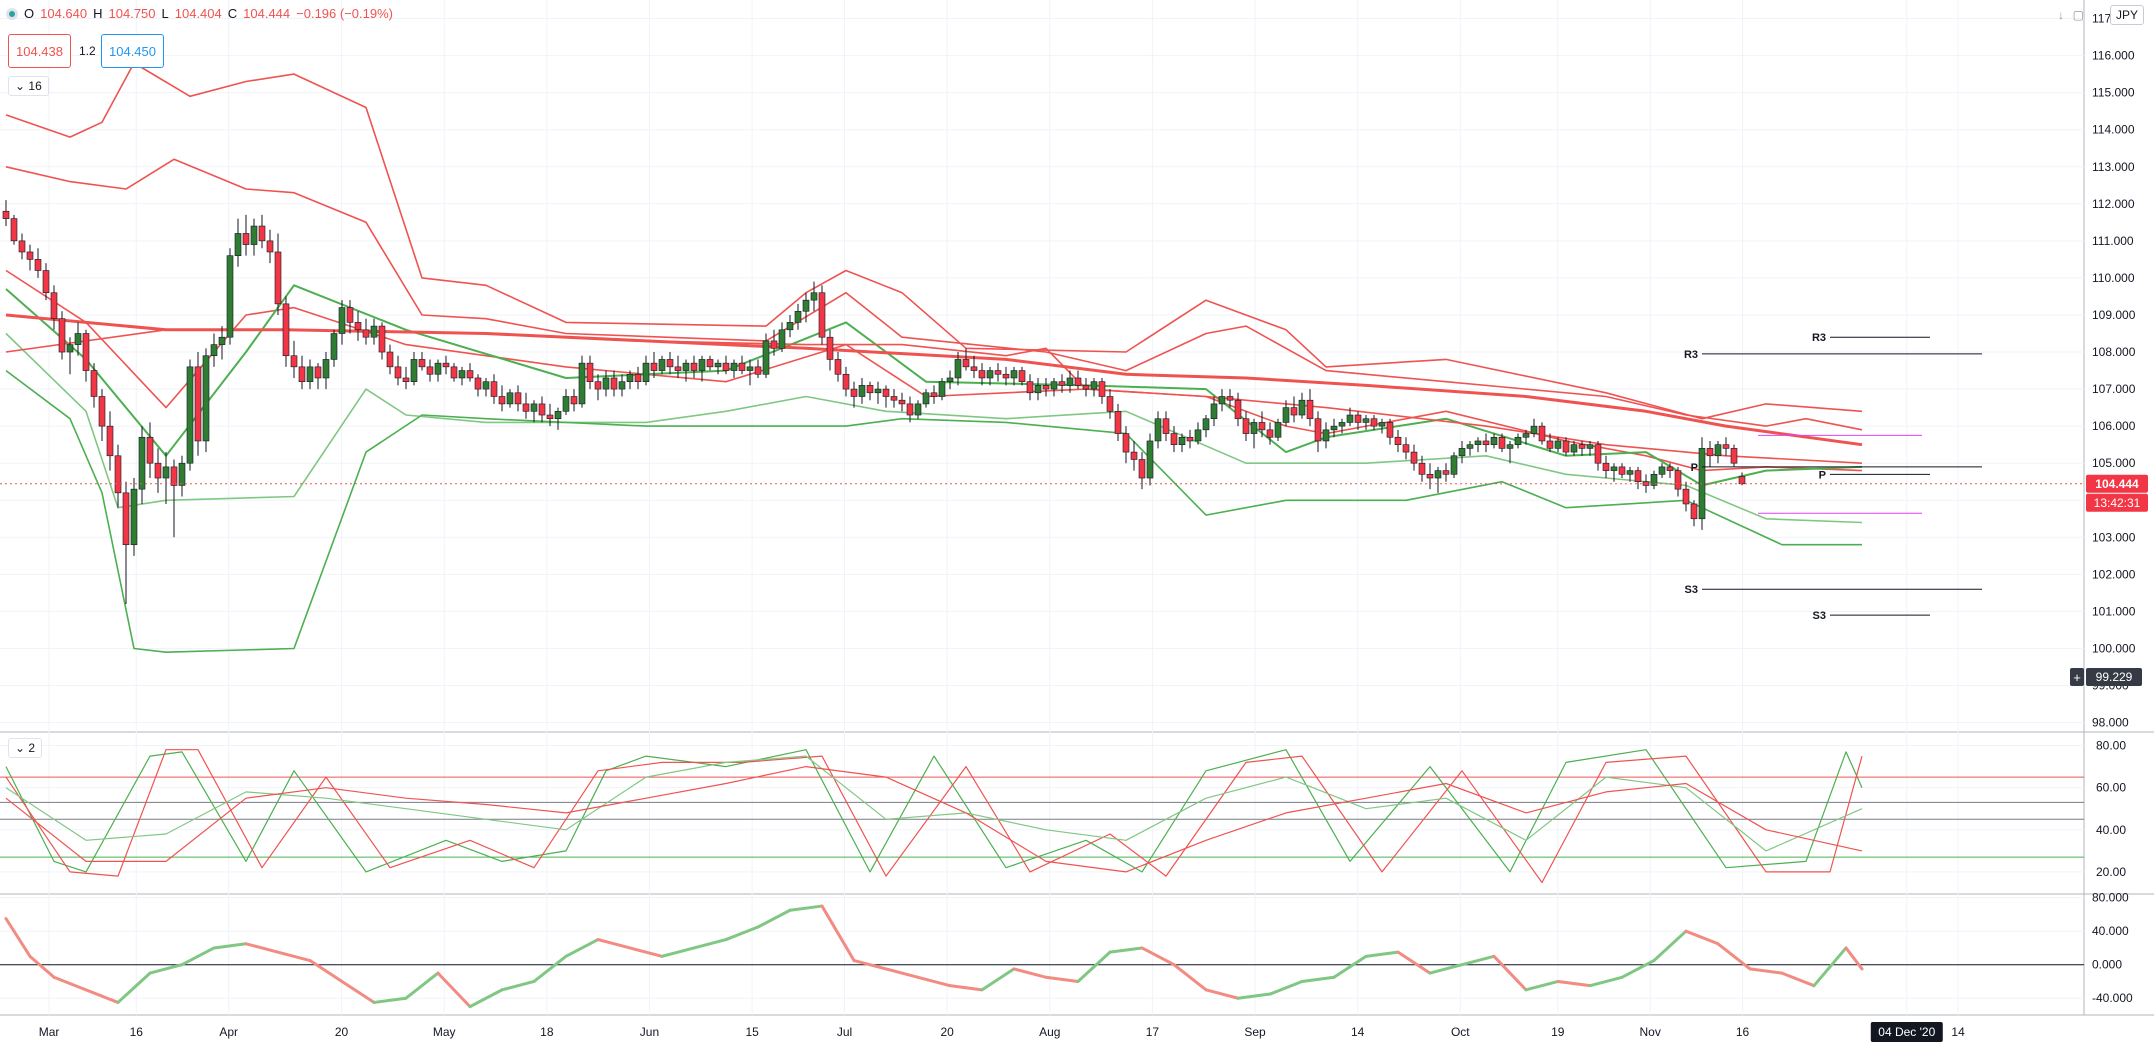  I want to click on time-tick-label: Jul, so click(844, 1032).